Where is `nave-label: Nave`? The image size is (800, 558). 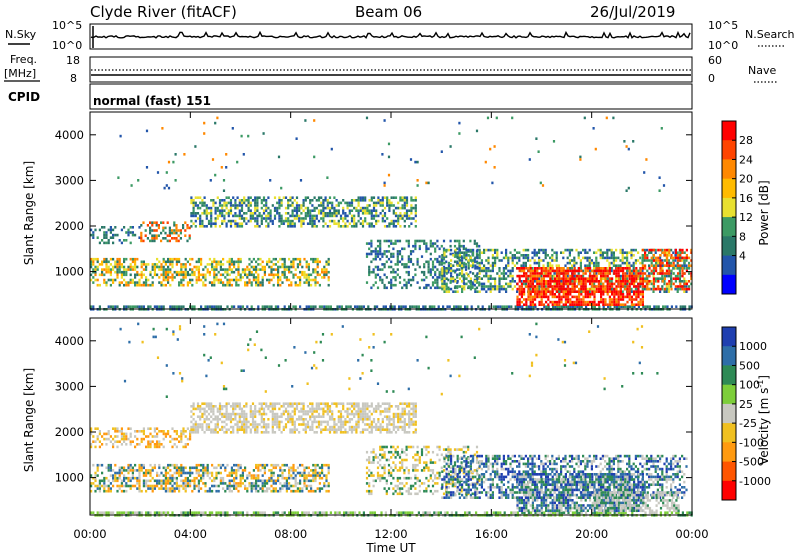
nave-label: Nave is located at coordinates (762, 70).